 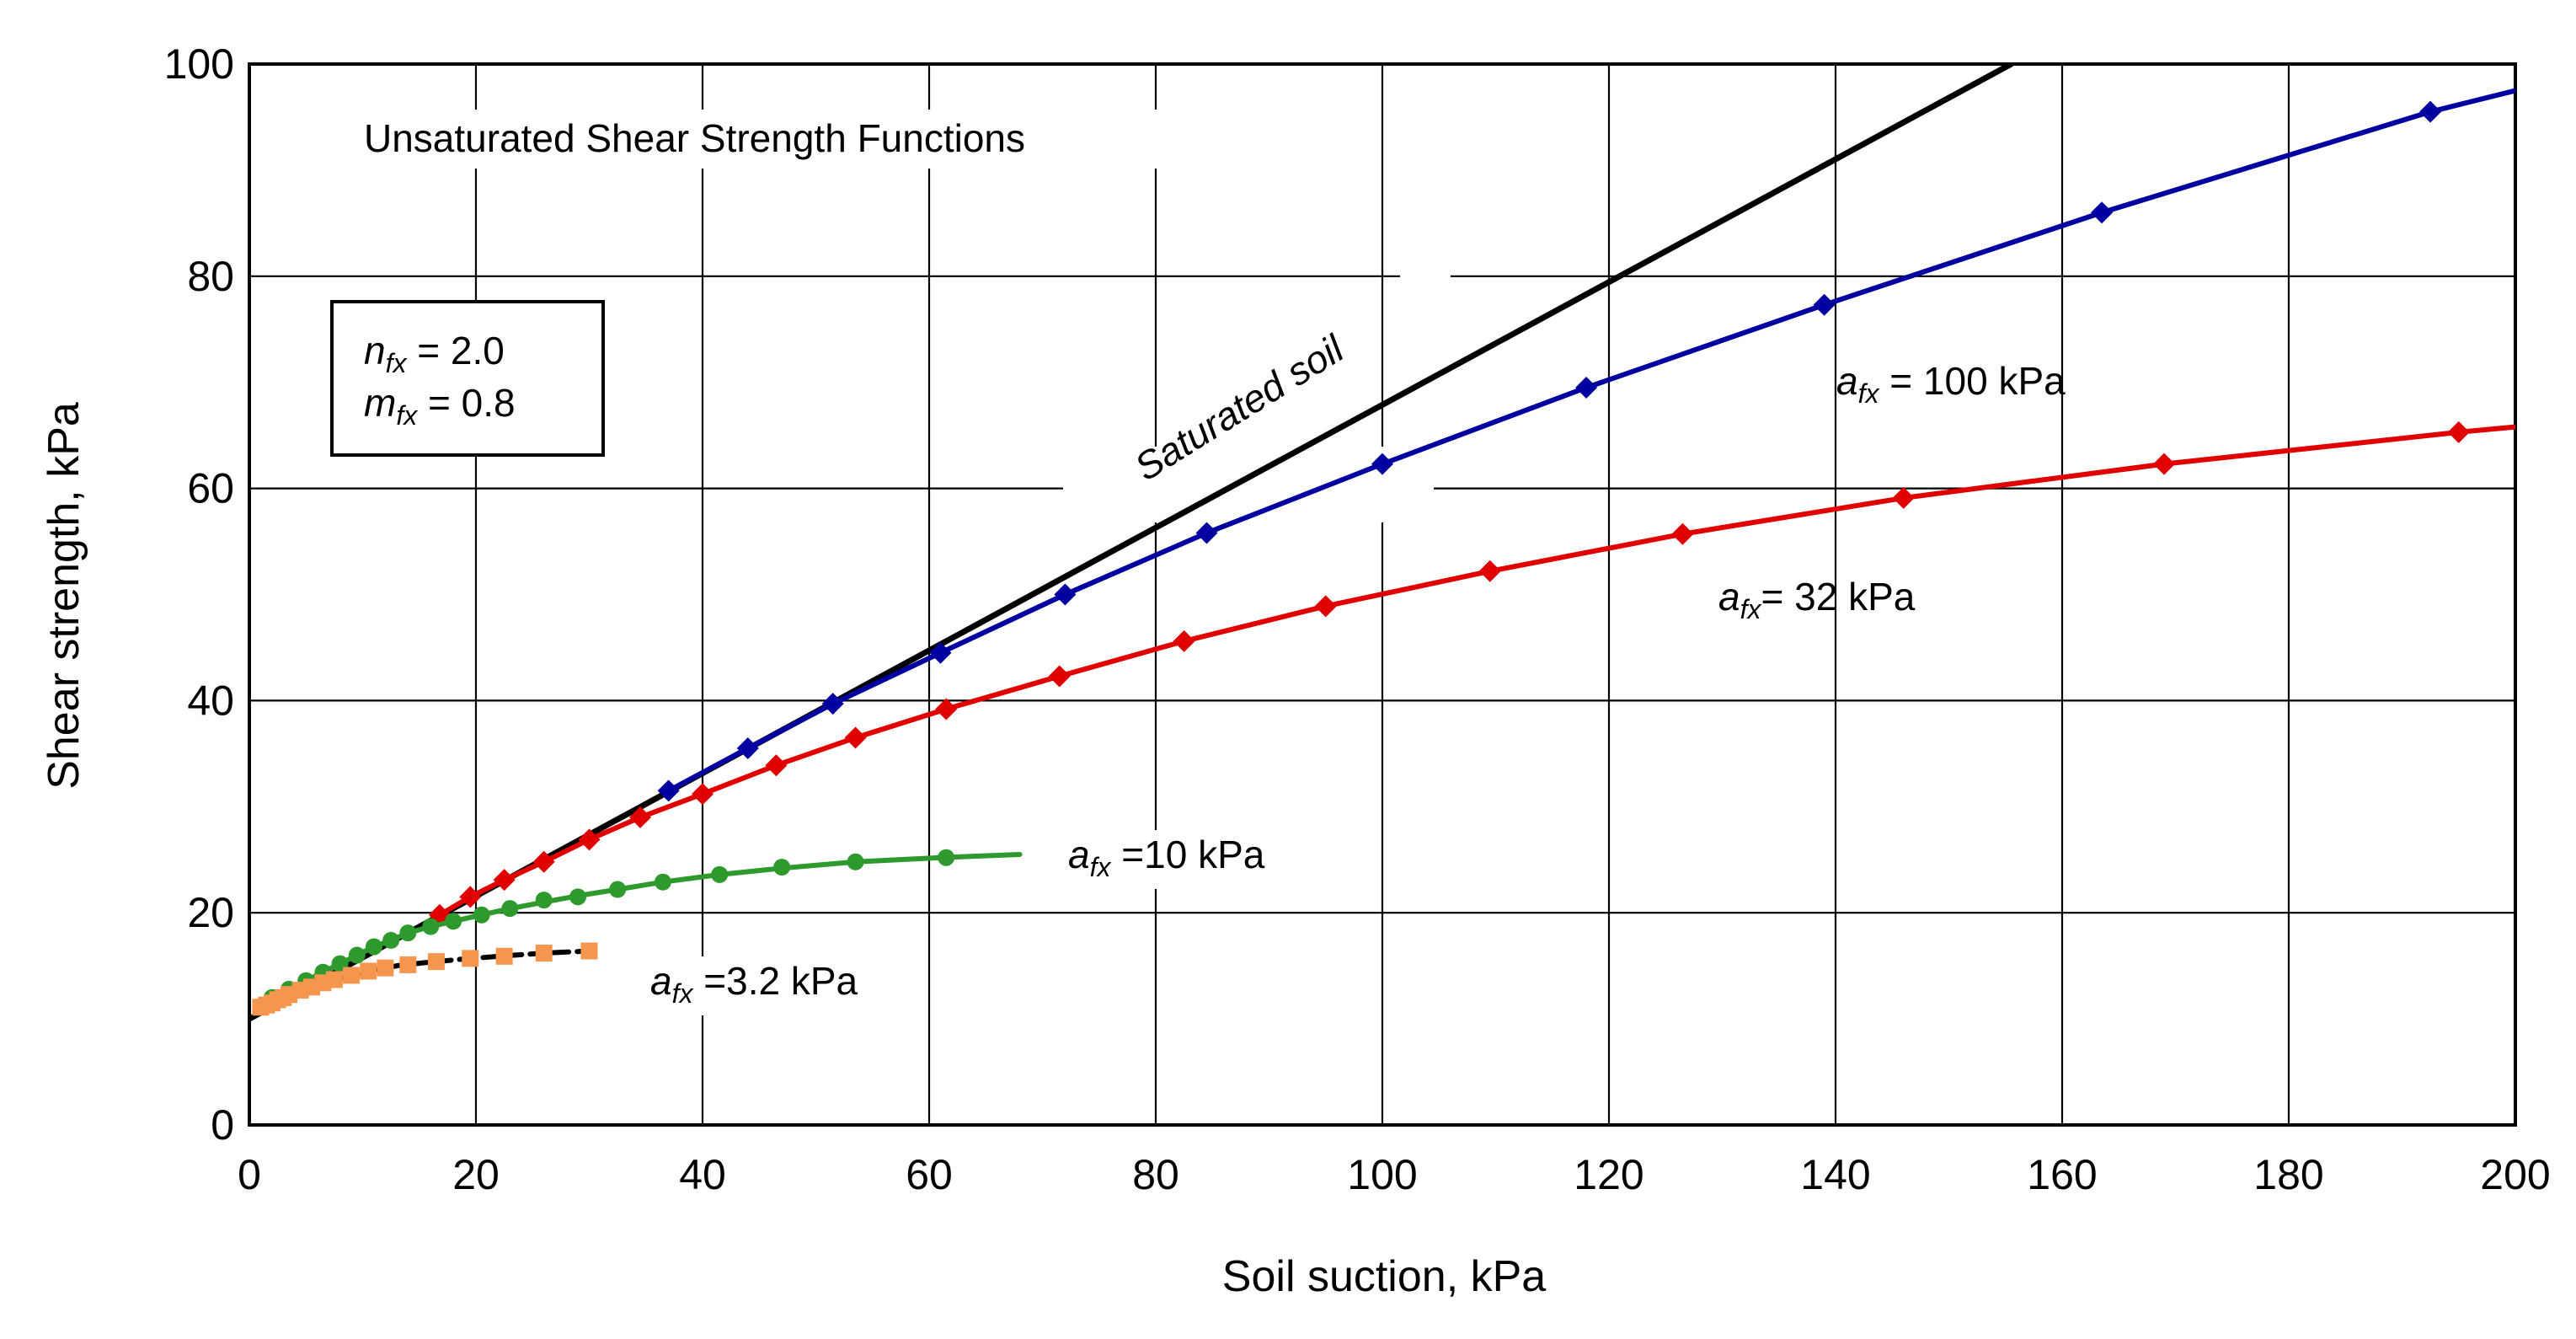 I want to click on series-label-afx-100: afx = 100 kPa, so click(x=1951, y=384).